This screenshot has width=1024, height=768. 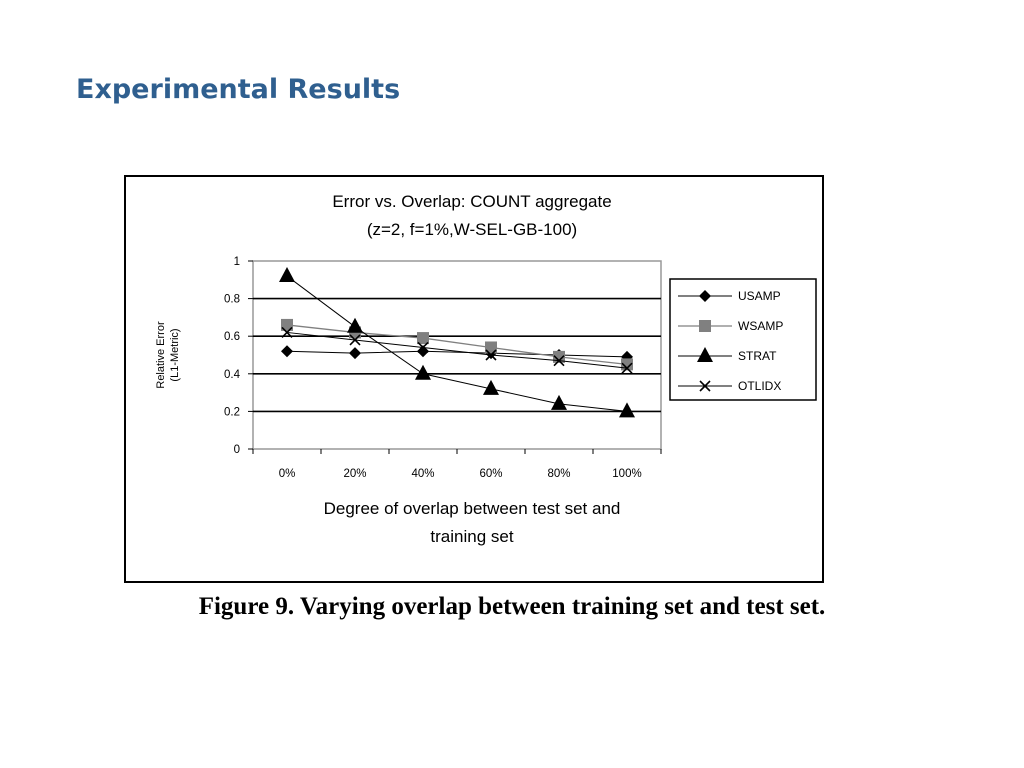 I want to click on legend-box, so click(x=743, y=339).